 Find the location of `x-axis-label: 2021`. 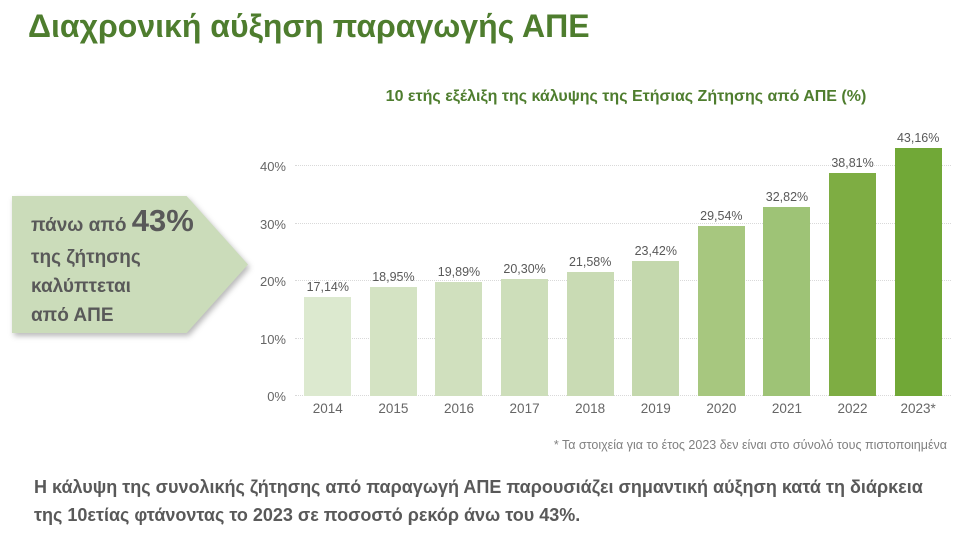

x-axis-label: 2021 is located at coordinates (786, 408).